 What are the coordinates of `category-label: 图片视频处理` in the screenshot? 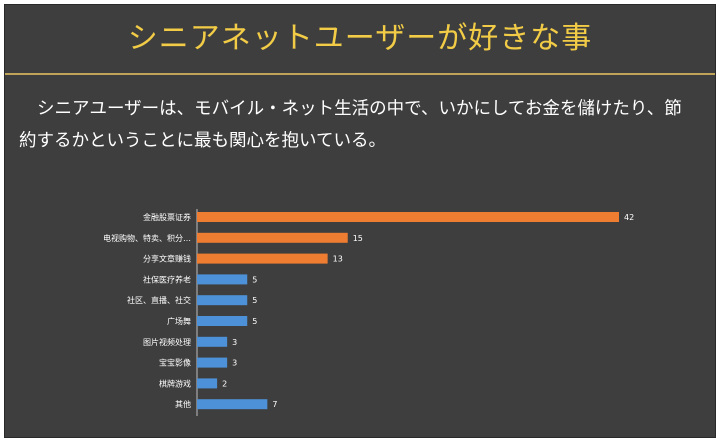 It's located at (167, 342).